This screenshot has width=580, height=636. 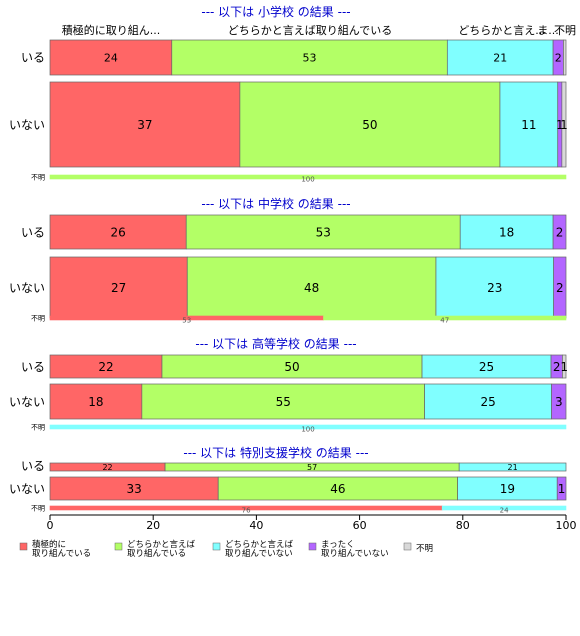 What do you see at coordinates (275, 203) in the screenshot?
I see `panel-title-1: --- 以下は 中学校 の結果 ---` at bounding box center [275, 203].